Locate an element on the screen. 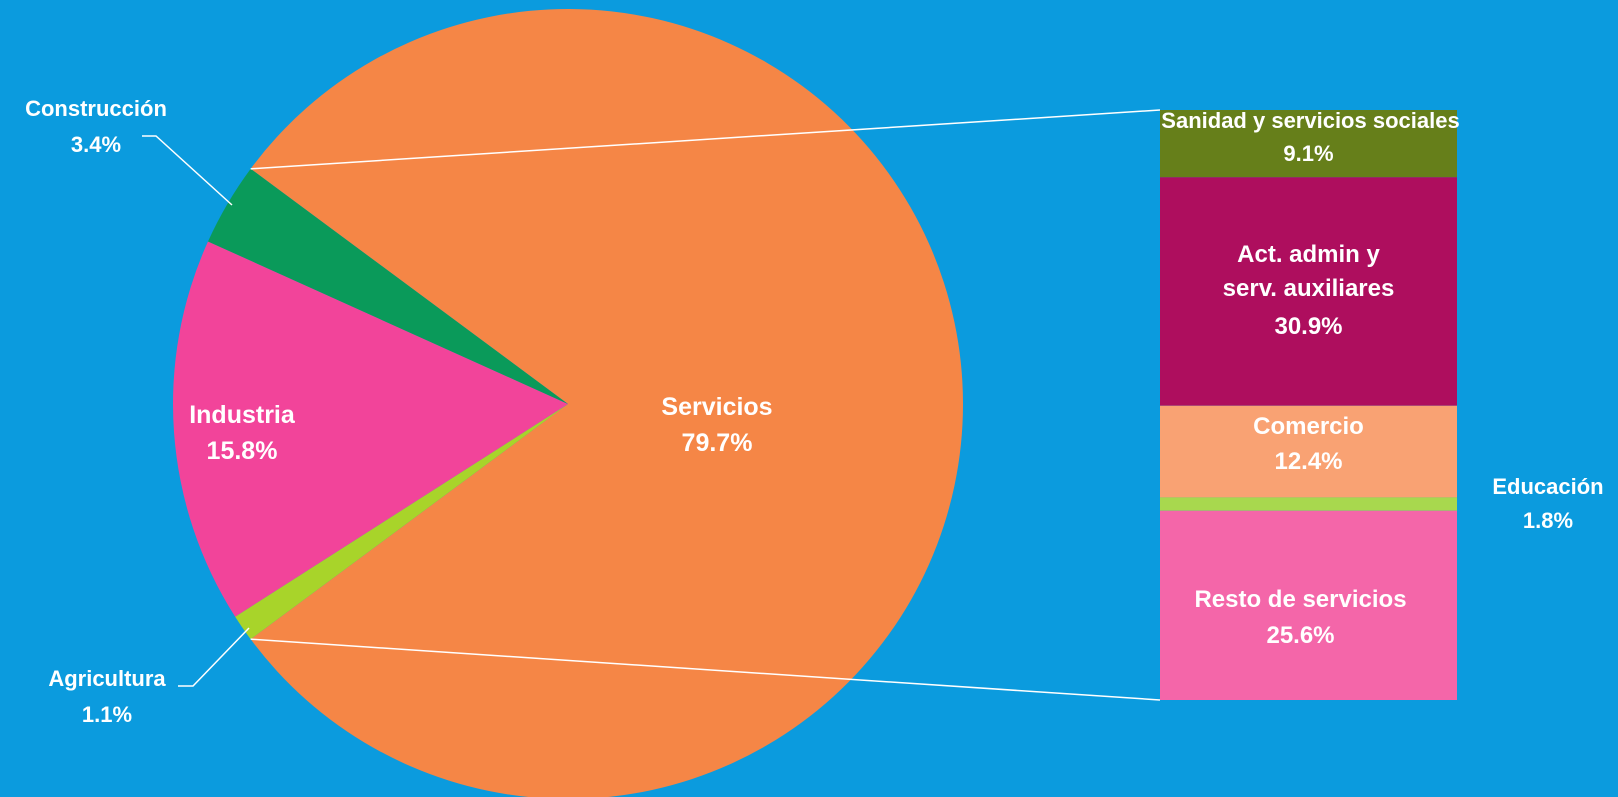 The image size is (1618, 797). pie-slice-agricultura is located at coordinates (401, 522).